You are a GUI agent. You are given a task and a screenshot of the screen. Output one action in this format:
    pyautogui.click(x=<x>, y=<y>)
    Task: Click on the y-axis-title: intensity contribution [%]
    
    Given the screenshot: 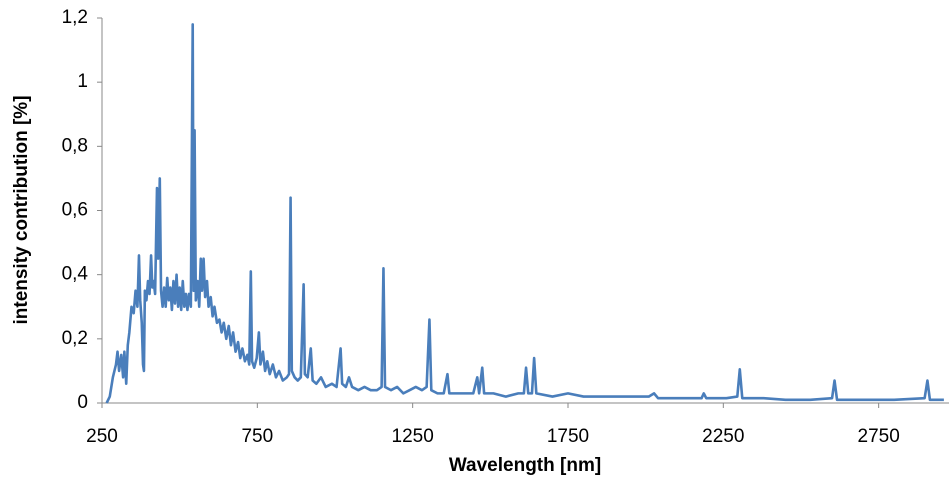 What is the action you would take?
    pyautogui.click(x=21, y=209)
    